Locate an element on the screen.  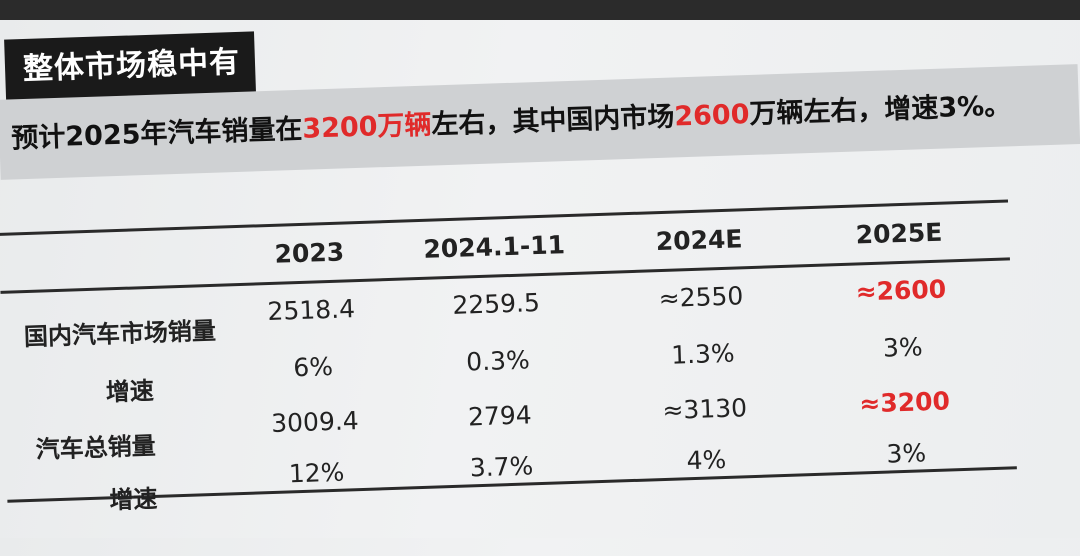
table-cell: 0.3% is located at coordinates (498, 361).